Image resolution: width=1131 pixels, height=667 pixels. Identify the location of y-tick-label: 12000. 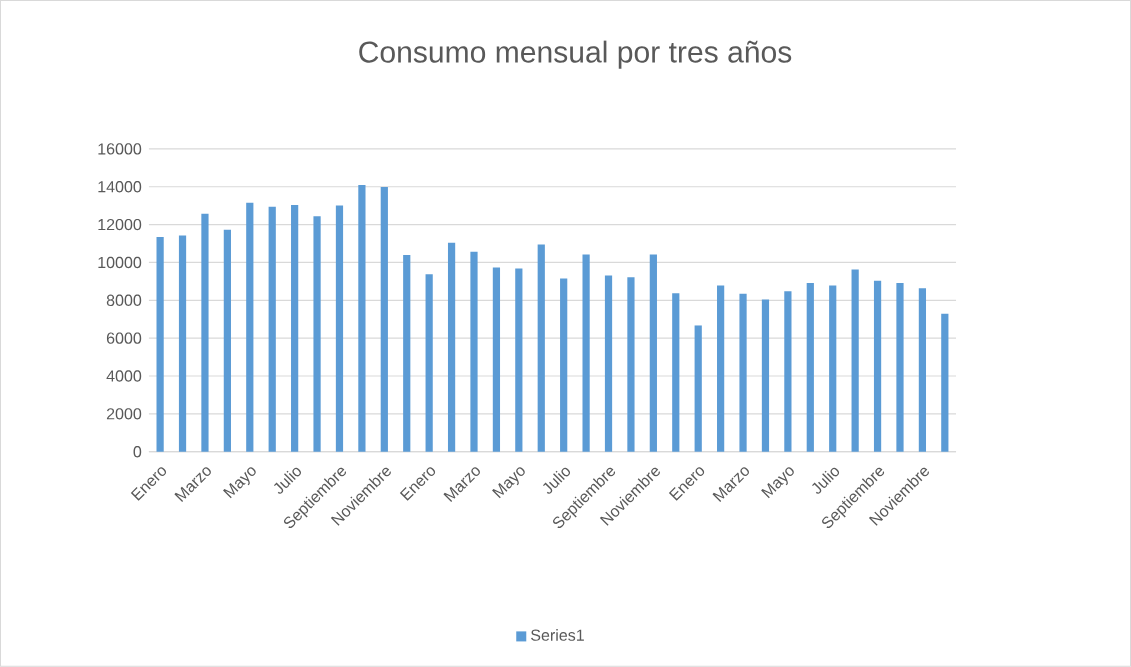
(120, 225).